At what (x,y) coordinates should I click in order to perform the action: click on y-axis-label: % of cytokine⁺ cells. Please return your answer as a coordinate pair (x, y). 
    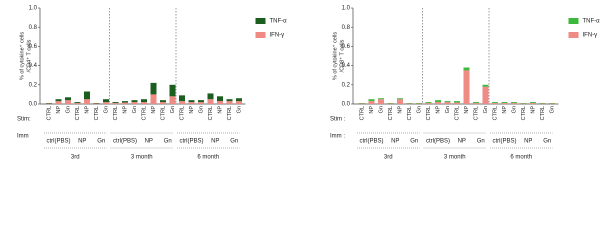
    Looking at the image, I should click on (334, 56).